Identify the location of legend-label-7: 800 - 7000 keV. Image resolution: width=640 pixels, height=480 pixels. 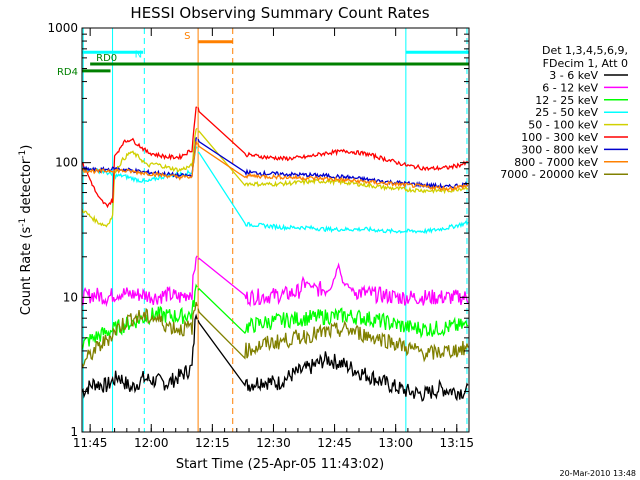
(556, 162).